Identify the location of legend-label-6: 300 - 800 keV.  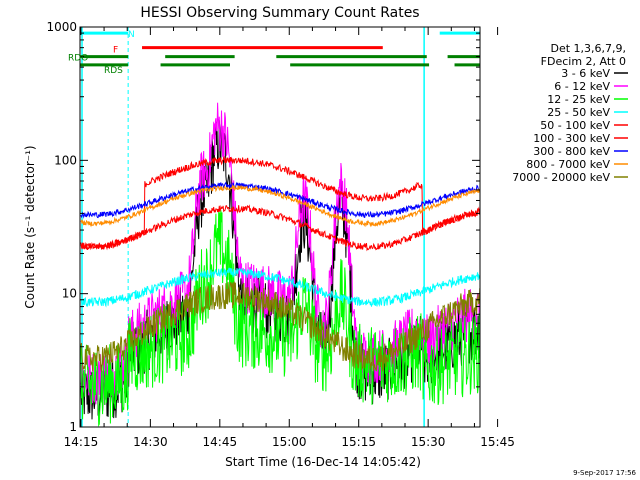
(571, 151).